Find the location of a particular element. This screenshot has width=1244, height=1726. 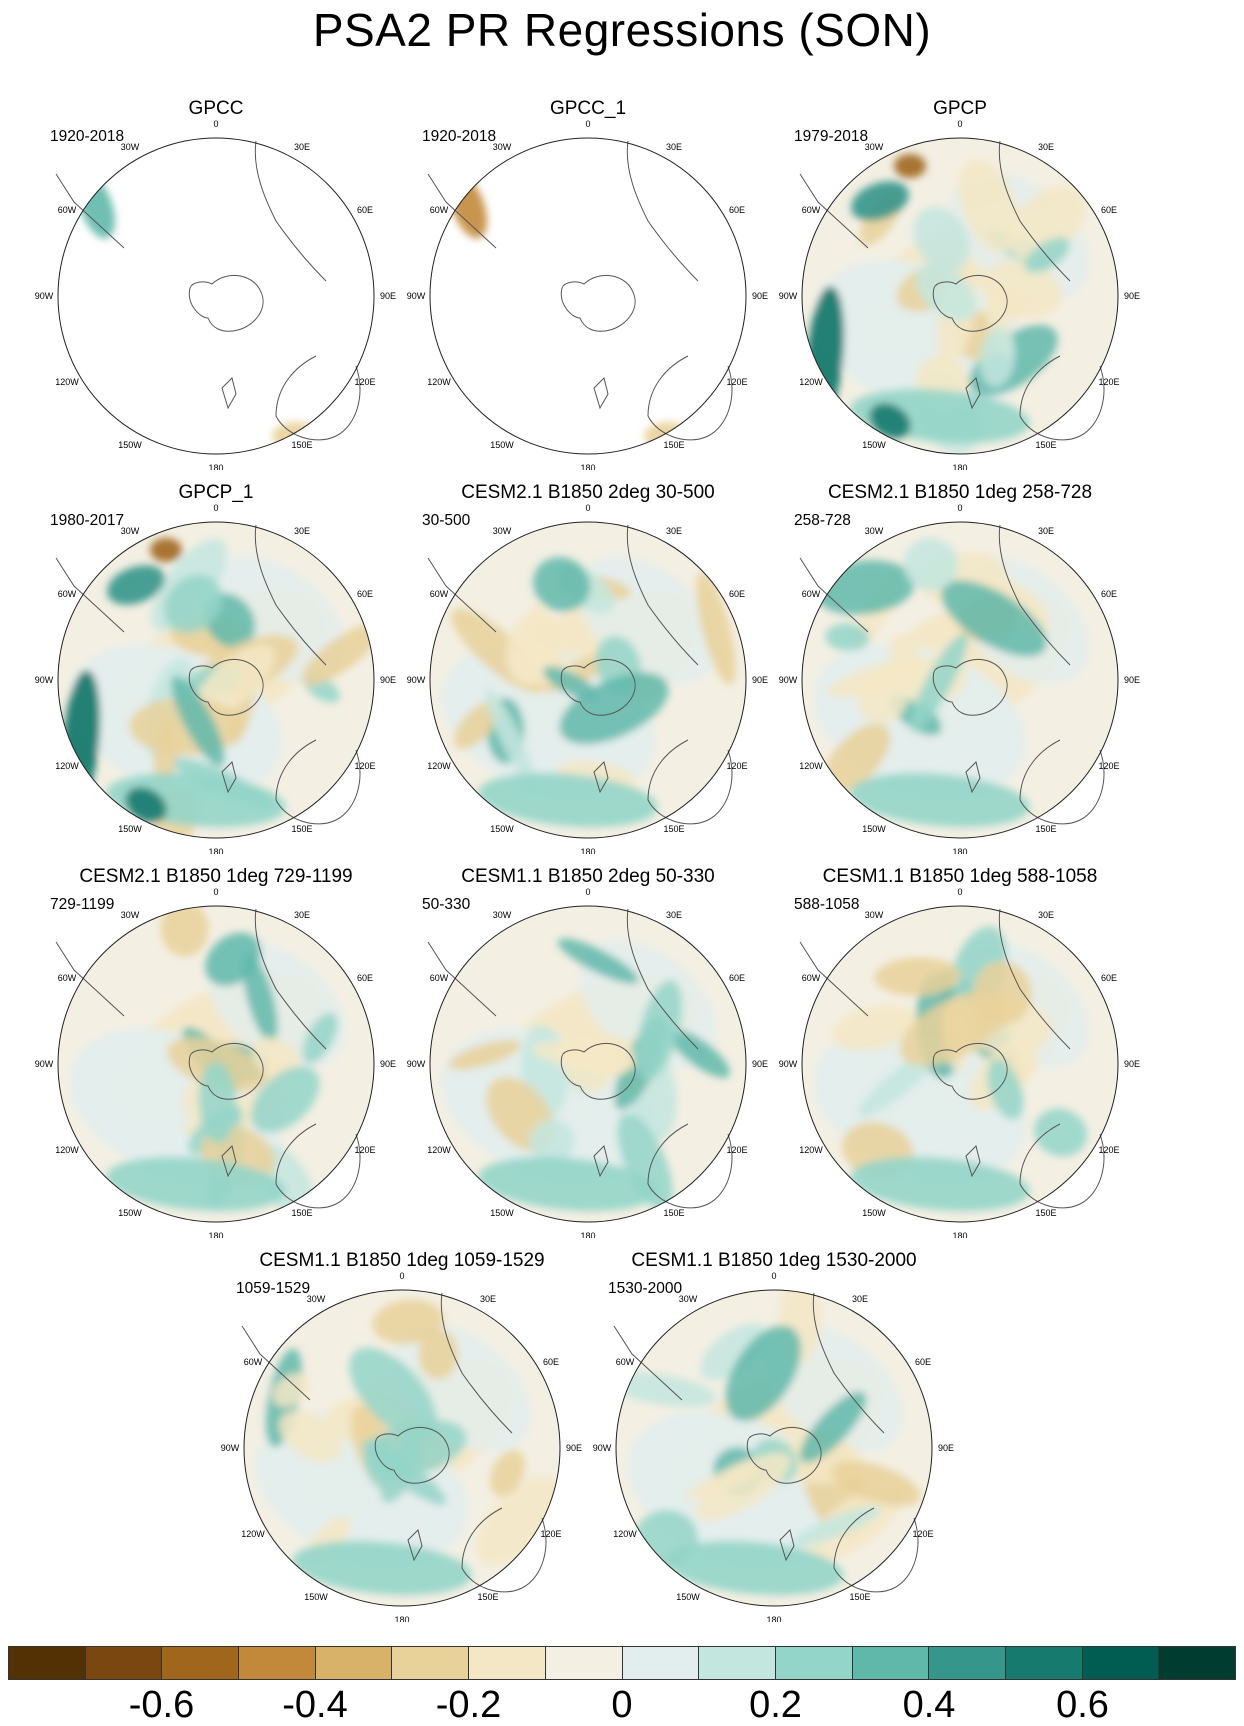

panel-title: CESM1.1 B1850 2deg 50-330 is located at coordinates (588, 876).